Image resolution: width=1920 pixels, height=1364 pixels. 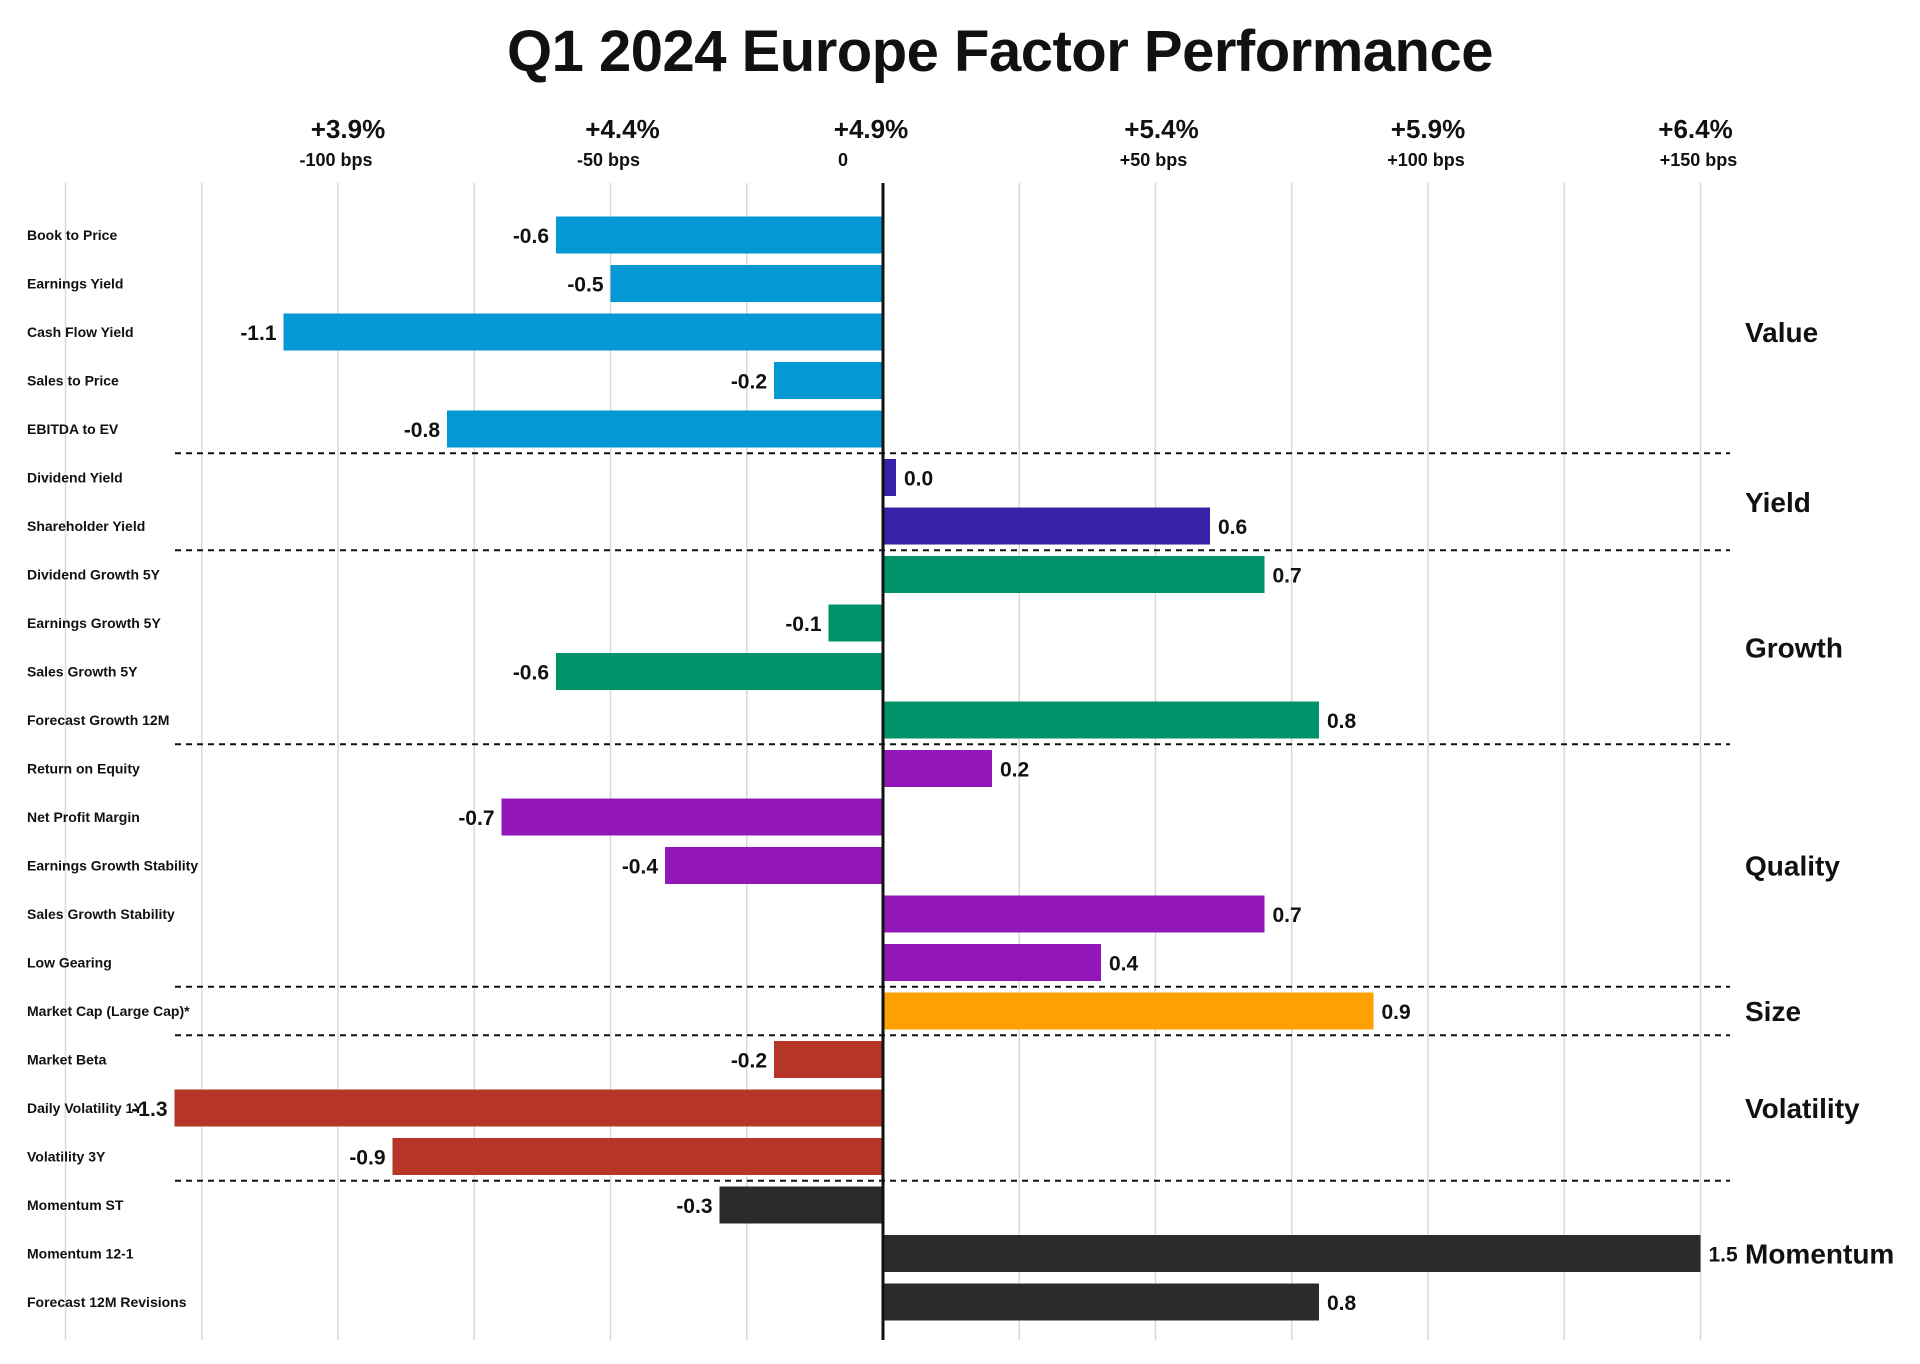 What do you see at coordinates (85, 1108) in the screenshot?
I see `row-label: Daily Volatility 1Y` at bounding box center [85, 1108].